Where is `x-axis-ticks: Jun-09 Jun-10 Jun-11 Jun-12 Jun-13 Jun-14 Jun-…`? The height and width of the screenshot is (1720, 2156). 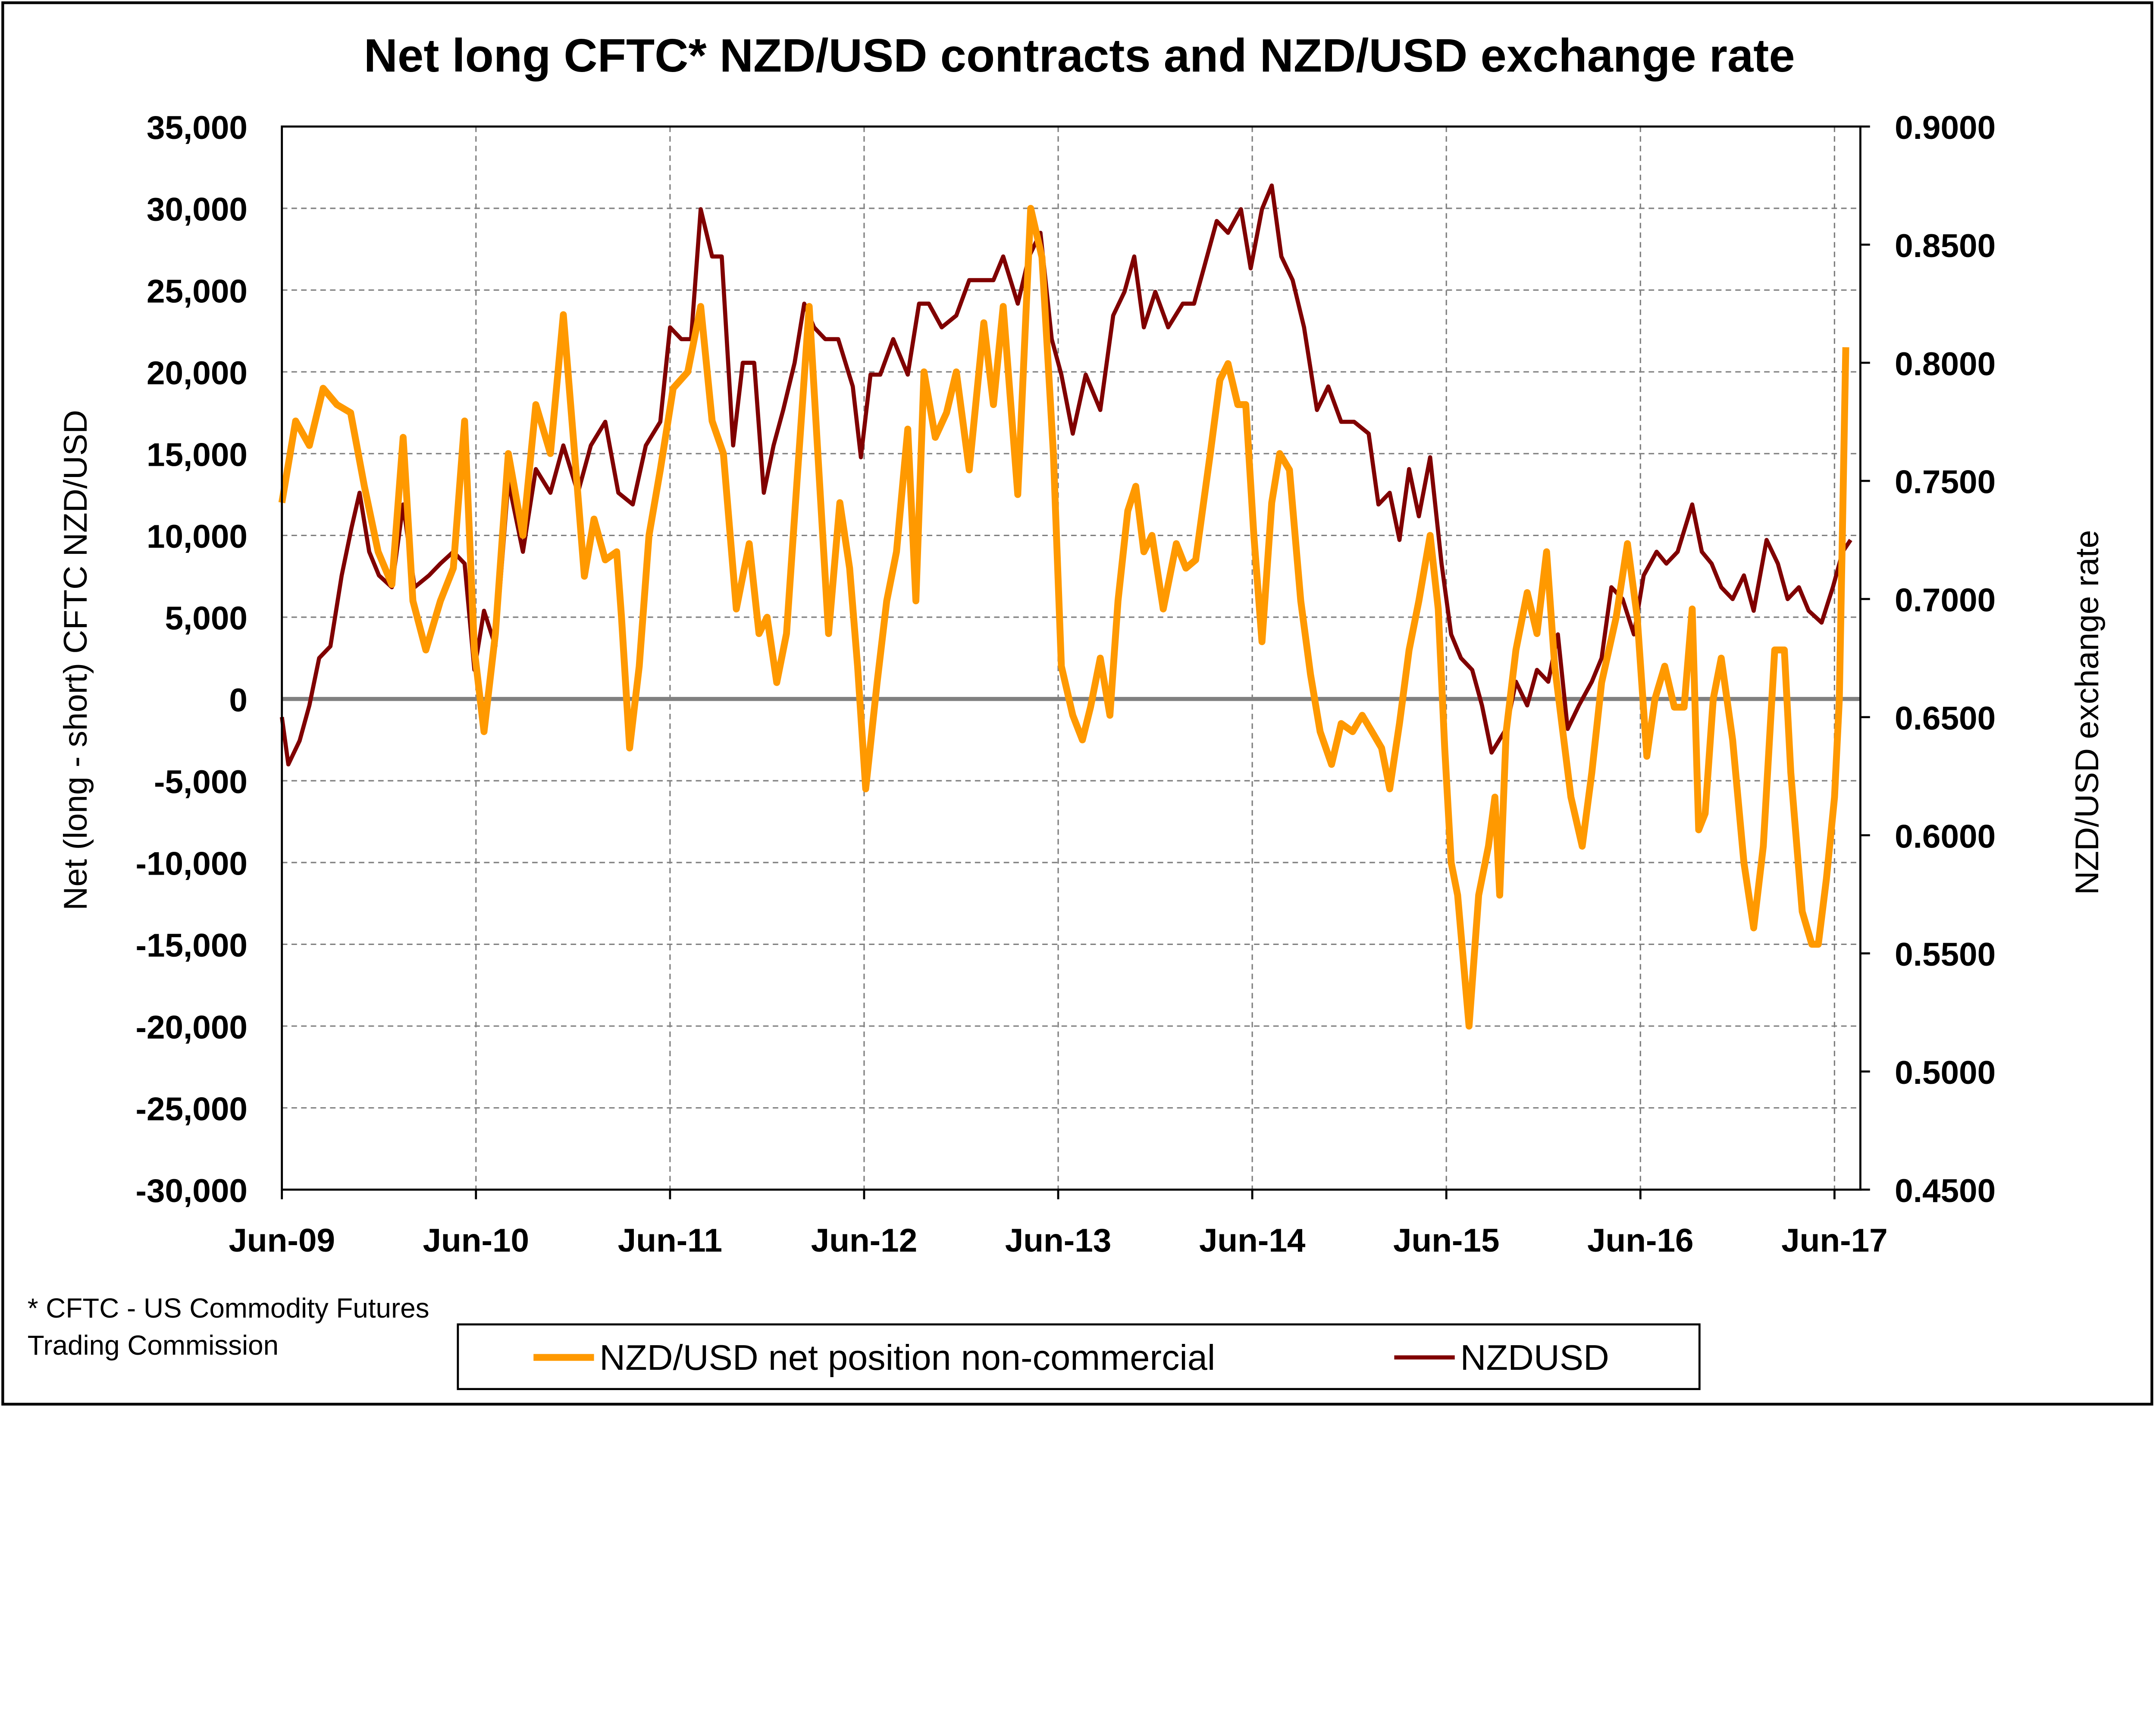
x-axis-ticks: Jun-09 Jun-10 Jun-11 Jun-12 Jun-13 Jun-14 Jun-… is located at coordinates (1058, 1225).